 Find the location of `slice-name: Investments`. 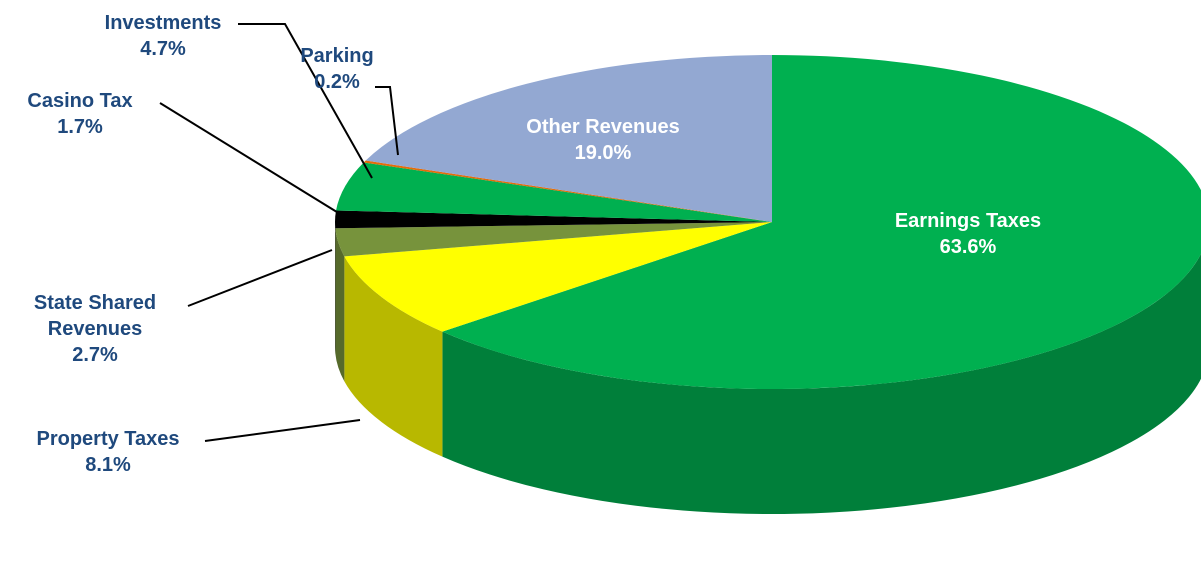

slice-name: Investments is located at coordinates (163, 23).